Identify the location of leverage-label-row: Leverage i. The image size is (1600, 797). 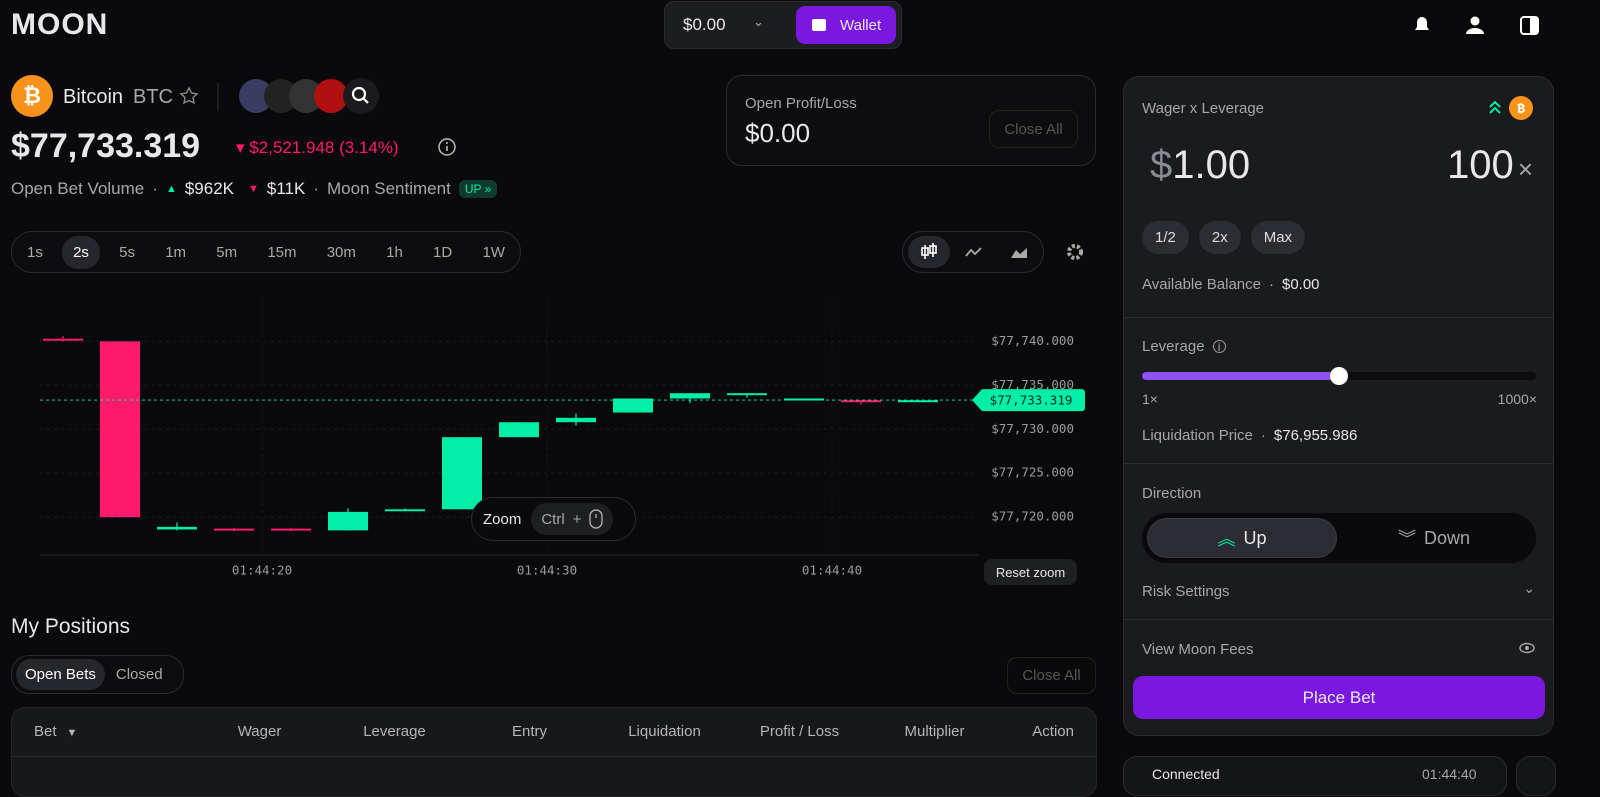
(1184, 346).